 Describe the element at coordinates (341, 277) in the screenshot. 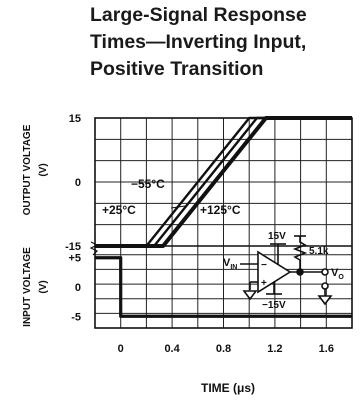

I see `circuit-vo-sub: O` at that location.